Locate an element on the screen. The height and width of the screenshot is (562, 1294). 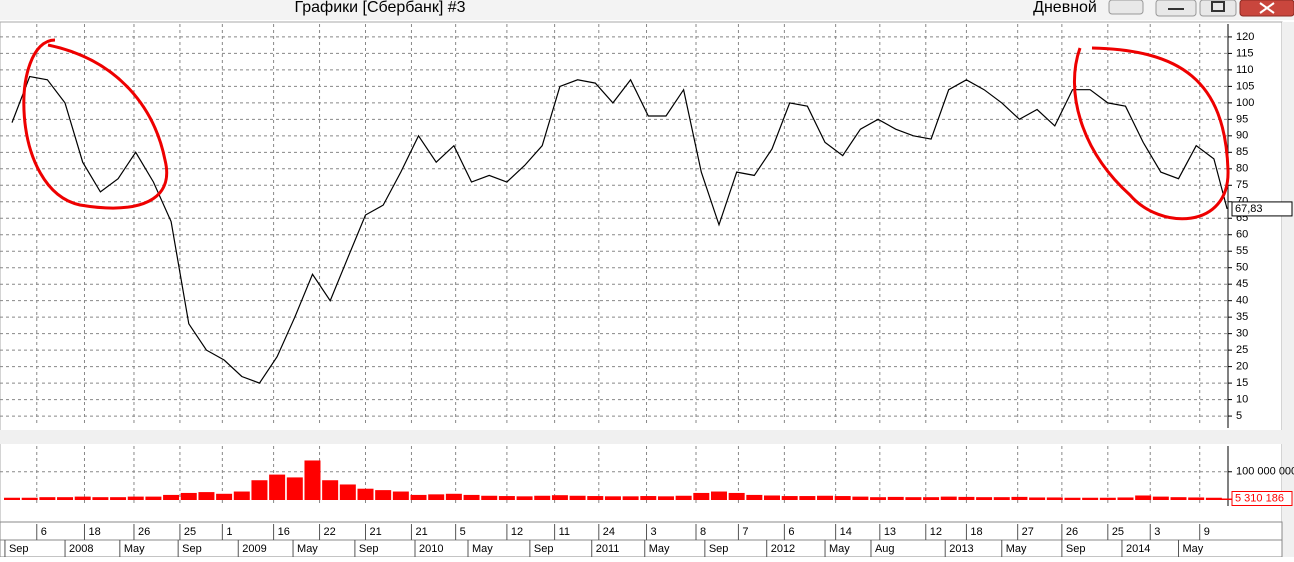
y-tick-label: 85 is located at coordinates (1242, 152).